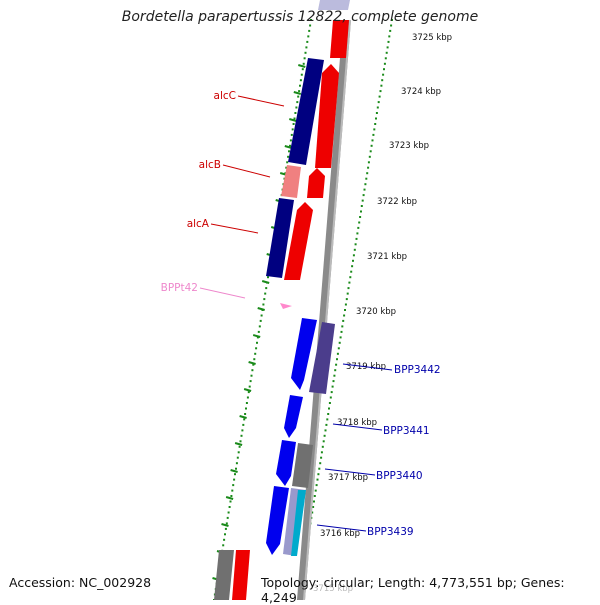 The image size is (600, 605). What do you see at coordinates (421, 92) in the screenshot?
I see `ruler-label: 3724 kbp` at bounding box center [421, 92].